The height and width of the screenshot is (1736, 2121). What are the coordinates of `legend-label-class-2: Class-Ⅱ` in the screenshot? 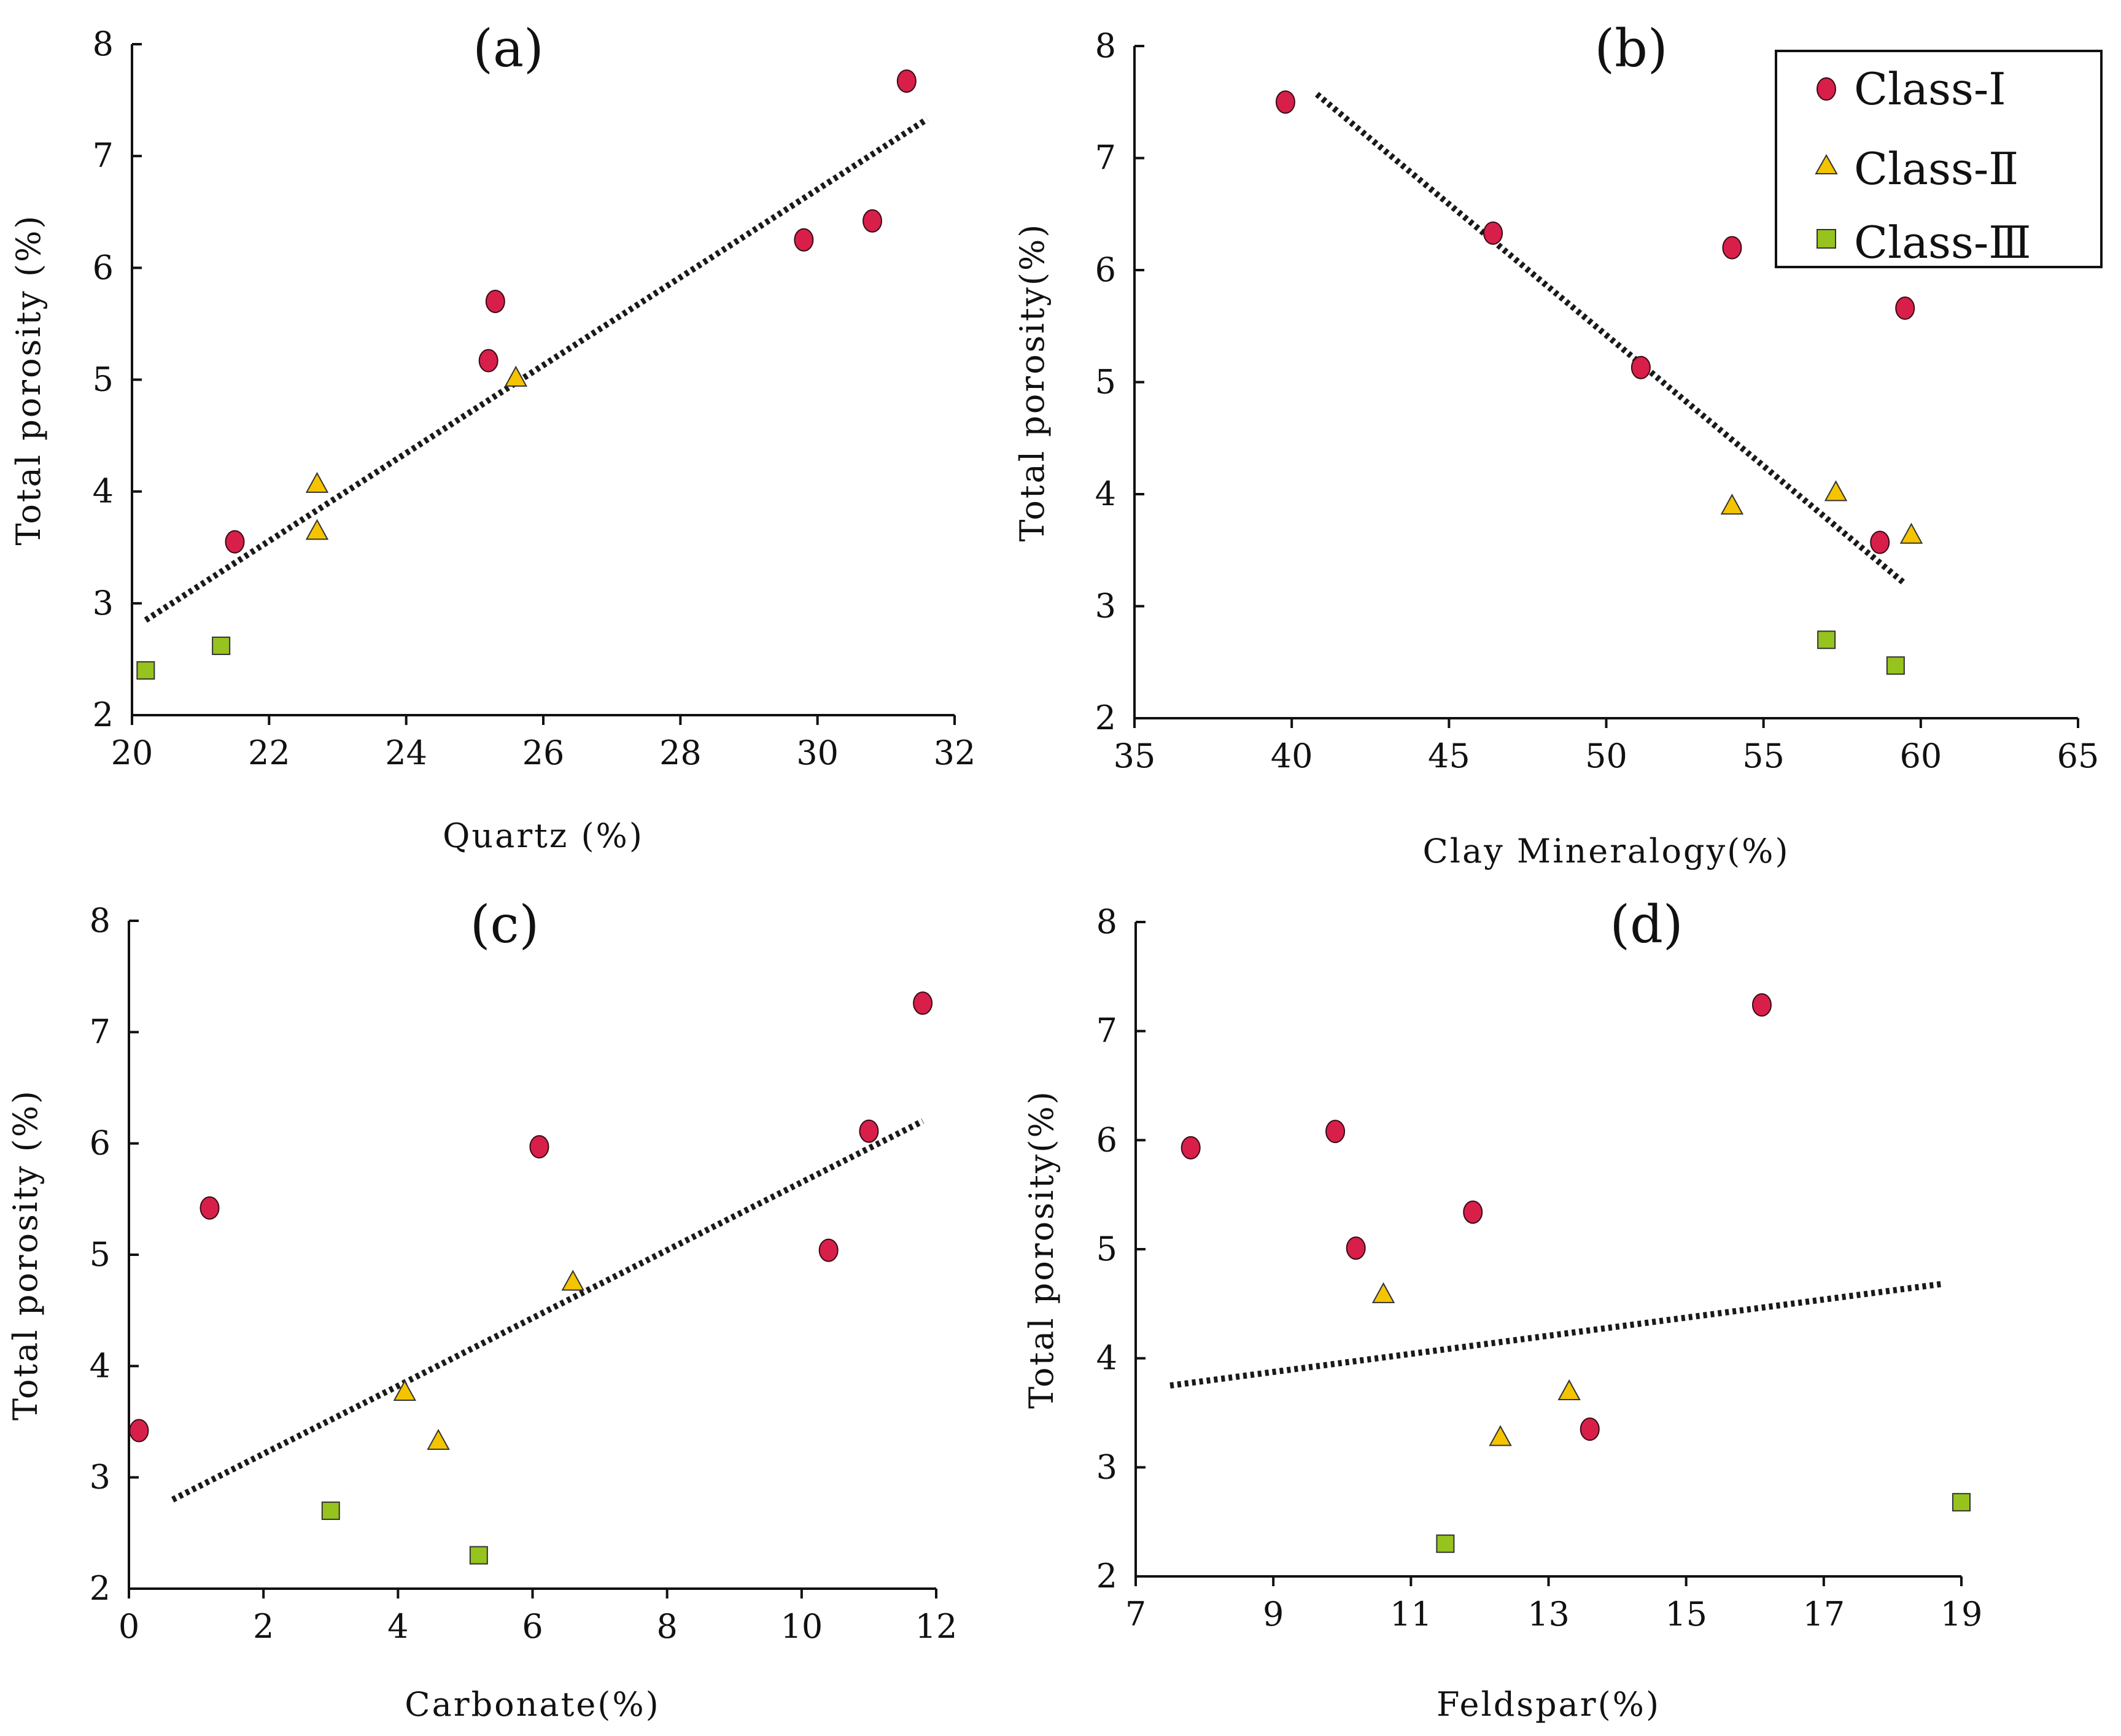 It's located at (1936, 169).